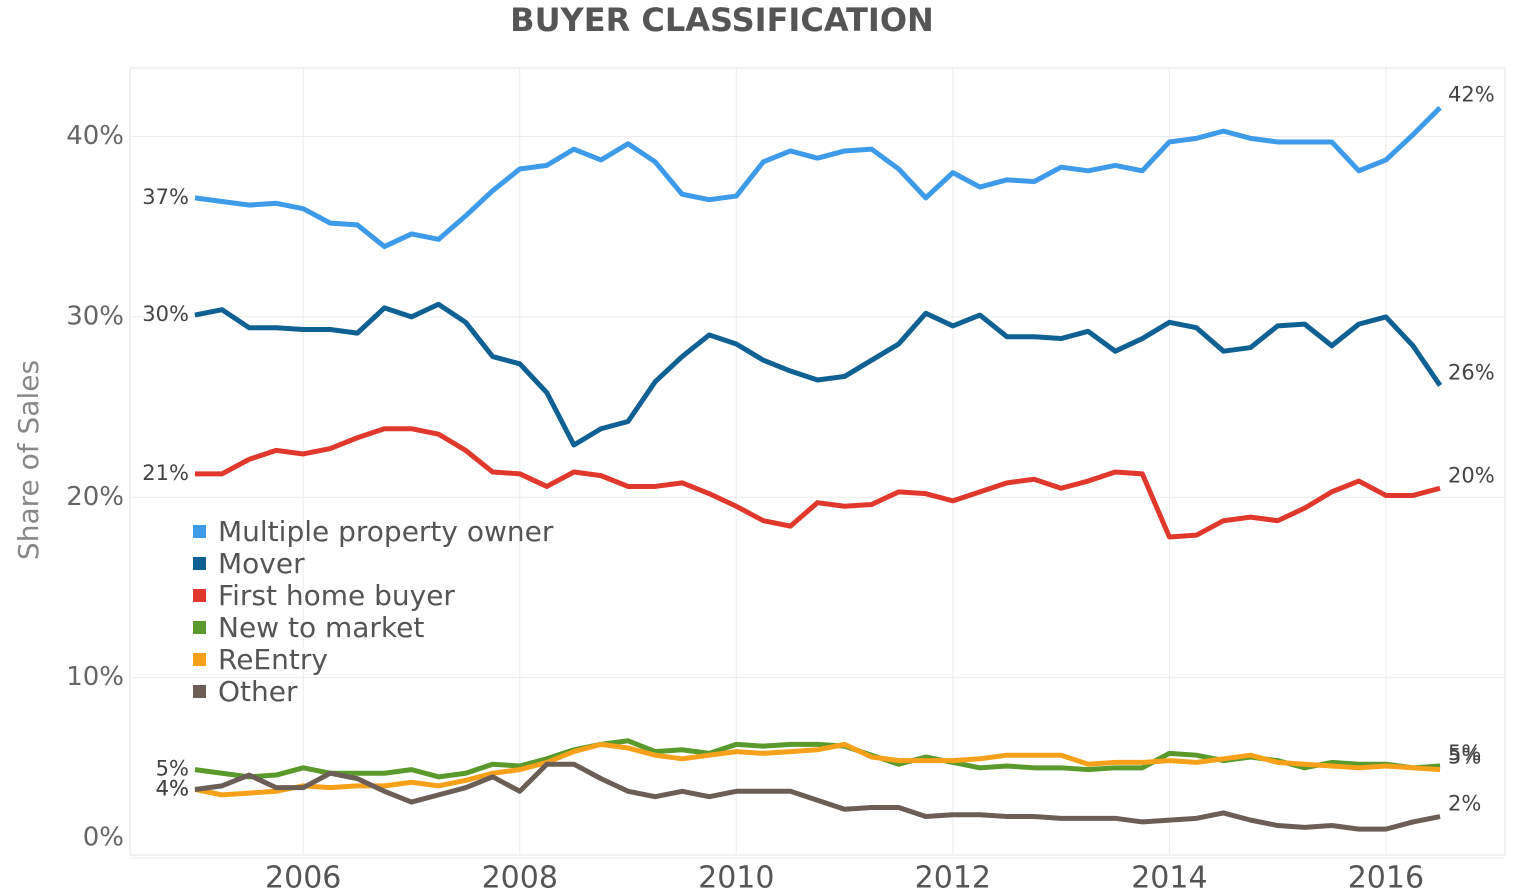  What do you see at coordinates (103, 838) in the screenshot?
I see `y-tick-label: 0%` at bounding box center [103, 838].